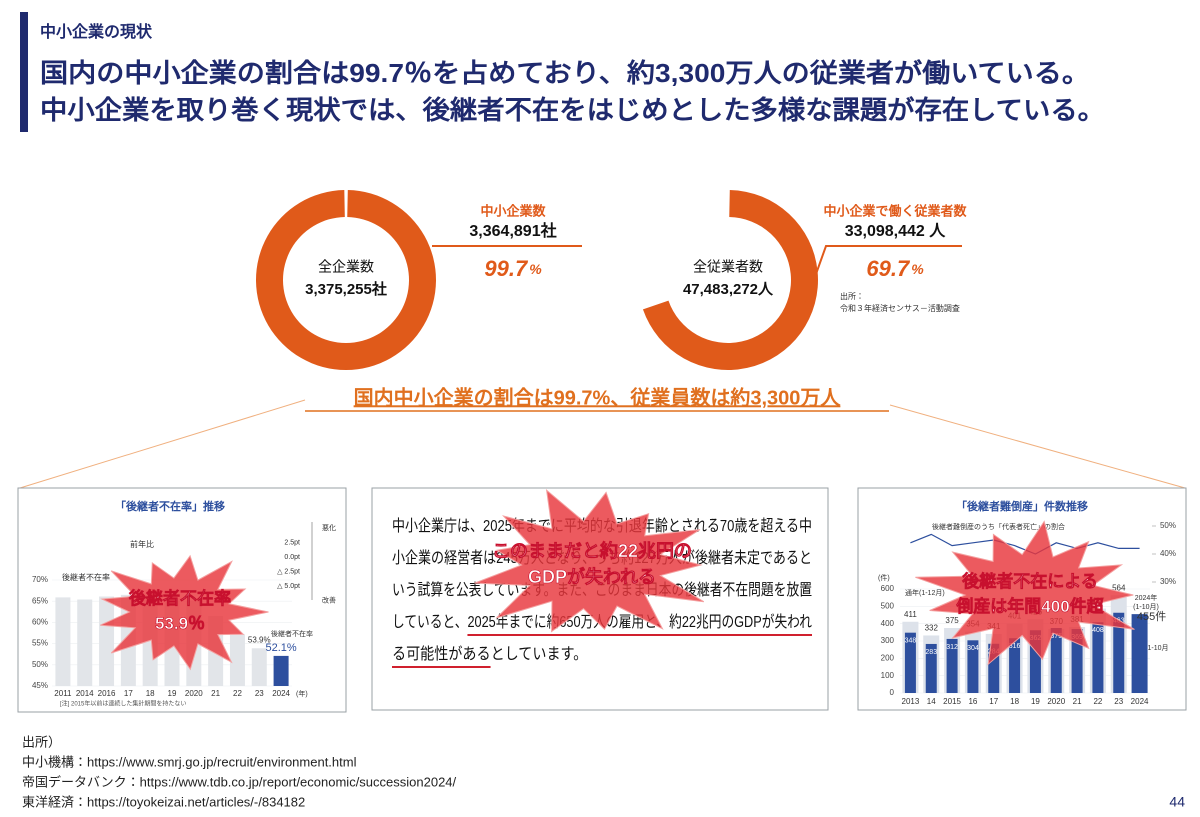  Describe the element at coordinates (888, 605) in the screenshot. I see `y-tick-label: 500` at that location.